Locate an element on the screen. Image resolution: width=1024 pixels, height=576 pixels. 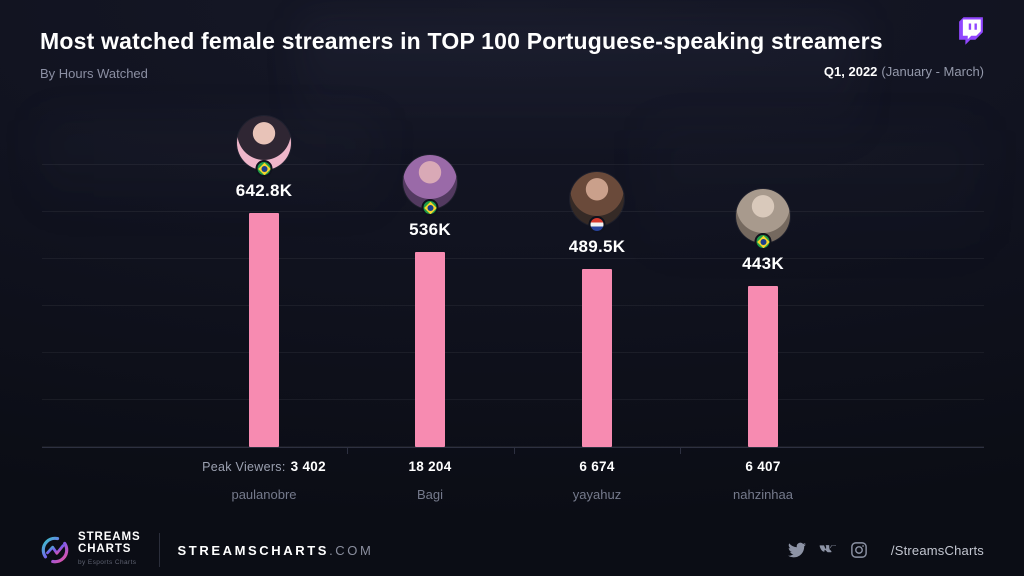
peak-viewers-label: Peak Viewers: is located at coordinates (244, 467).